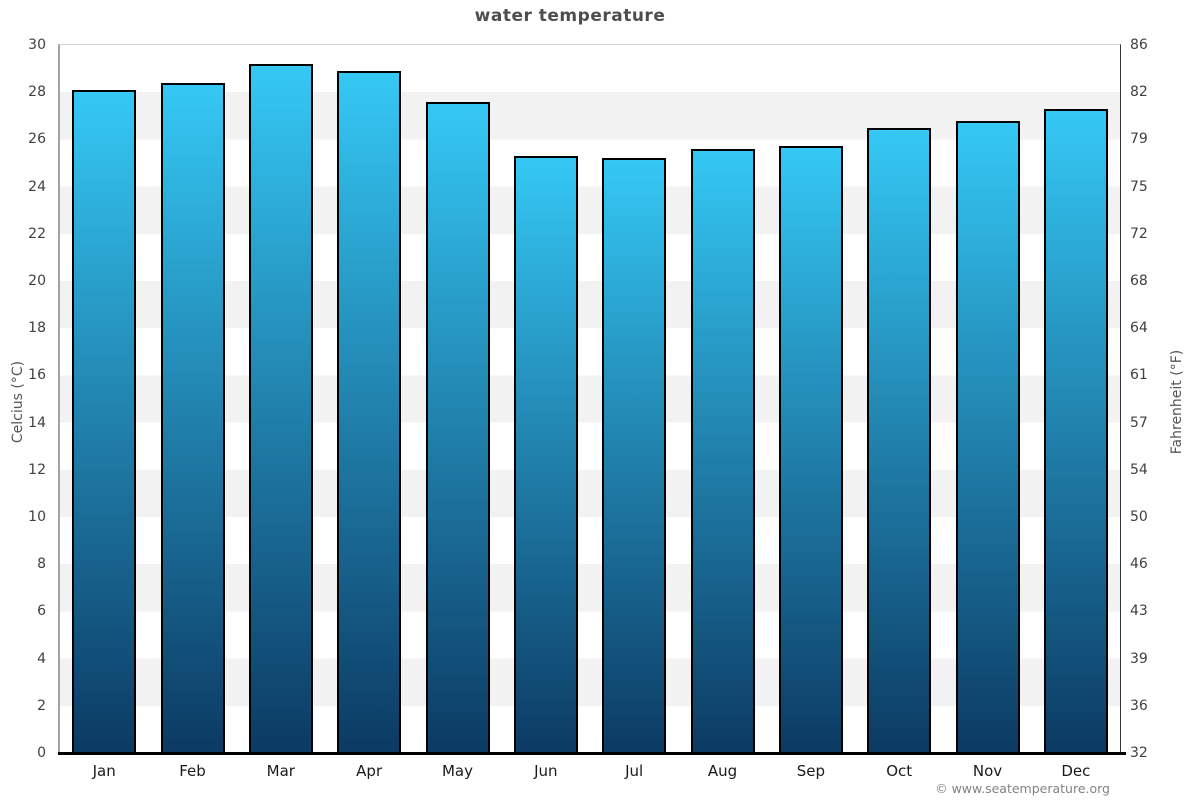  I want to click on celsius-tick: 24, so click(37, 186).